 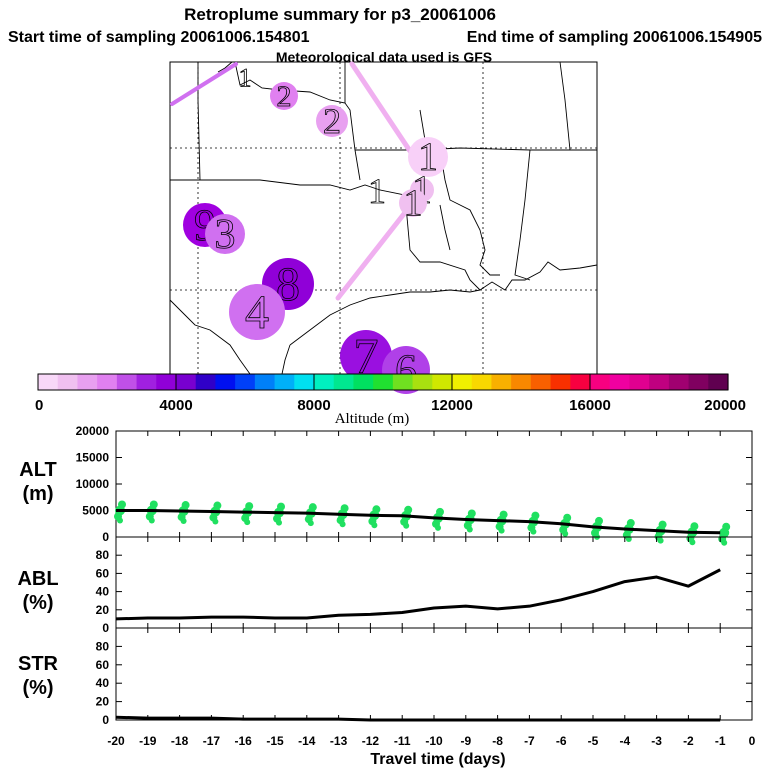 What do you see at coordinates (332, 121) in the screenshot?
I see `marker-label: 2` at bounding box center [332, 121].